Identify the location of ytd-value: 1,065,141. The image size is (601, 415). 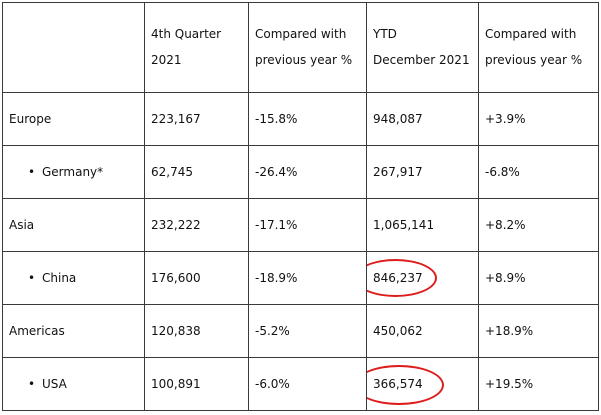
(422, 225).